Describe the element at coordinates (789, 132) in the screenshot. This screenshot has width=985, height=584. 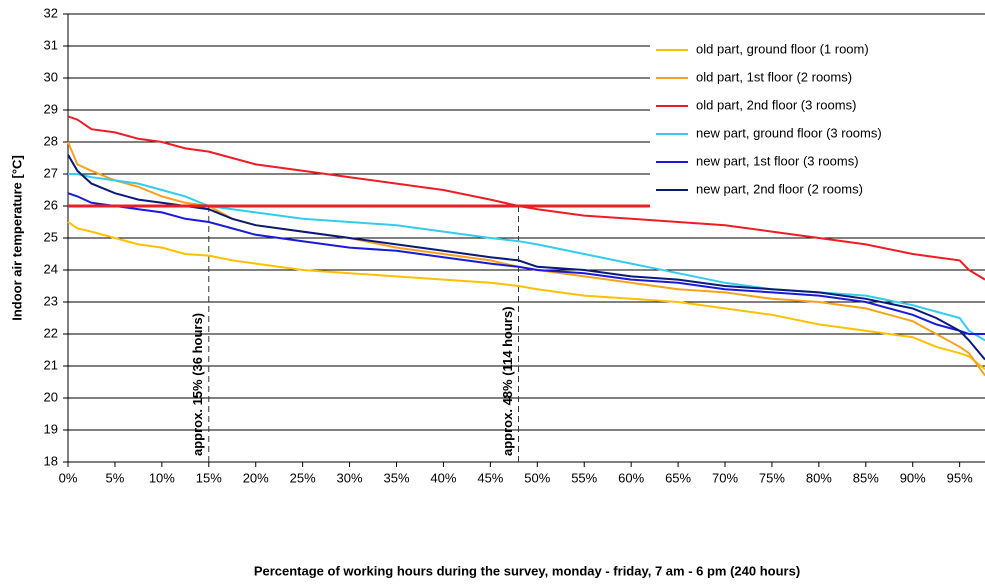
I see `legend-label: new part, ground floor (3 rooms)` at that location.